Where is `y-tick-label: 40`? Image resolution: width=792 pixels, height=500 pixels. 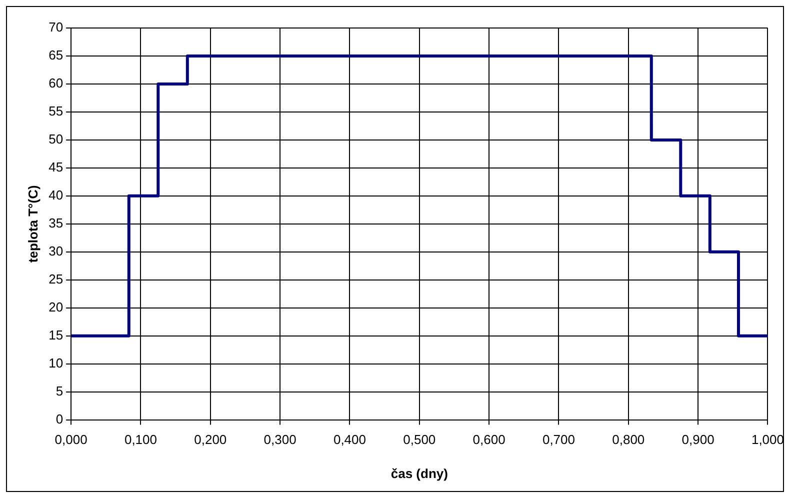 y-tick-label: 40 is located at coordinates (56, 194).